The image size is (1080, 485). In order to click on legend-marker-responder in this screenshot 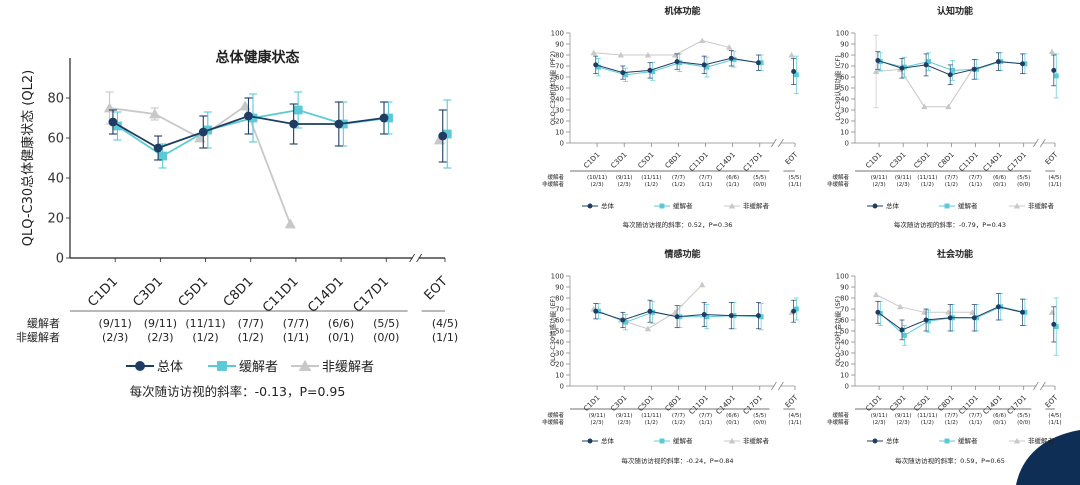, I will do `click(222, 366)`.